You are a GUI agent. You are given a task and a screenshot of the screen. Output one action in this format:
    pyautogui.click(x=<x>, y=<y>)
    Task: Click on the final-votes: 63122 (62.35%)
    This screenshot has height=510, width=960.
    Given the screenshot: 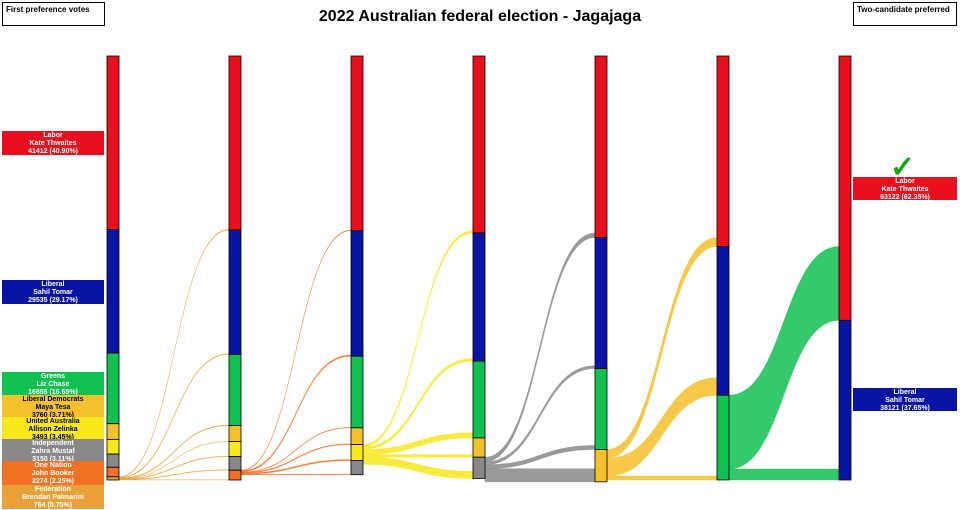 What is the action you would take?
    pyautogui.click(x=905, y=198)
    